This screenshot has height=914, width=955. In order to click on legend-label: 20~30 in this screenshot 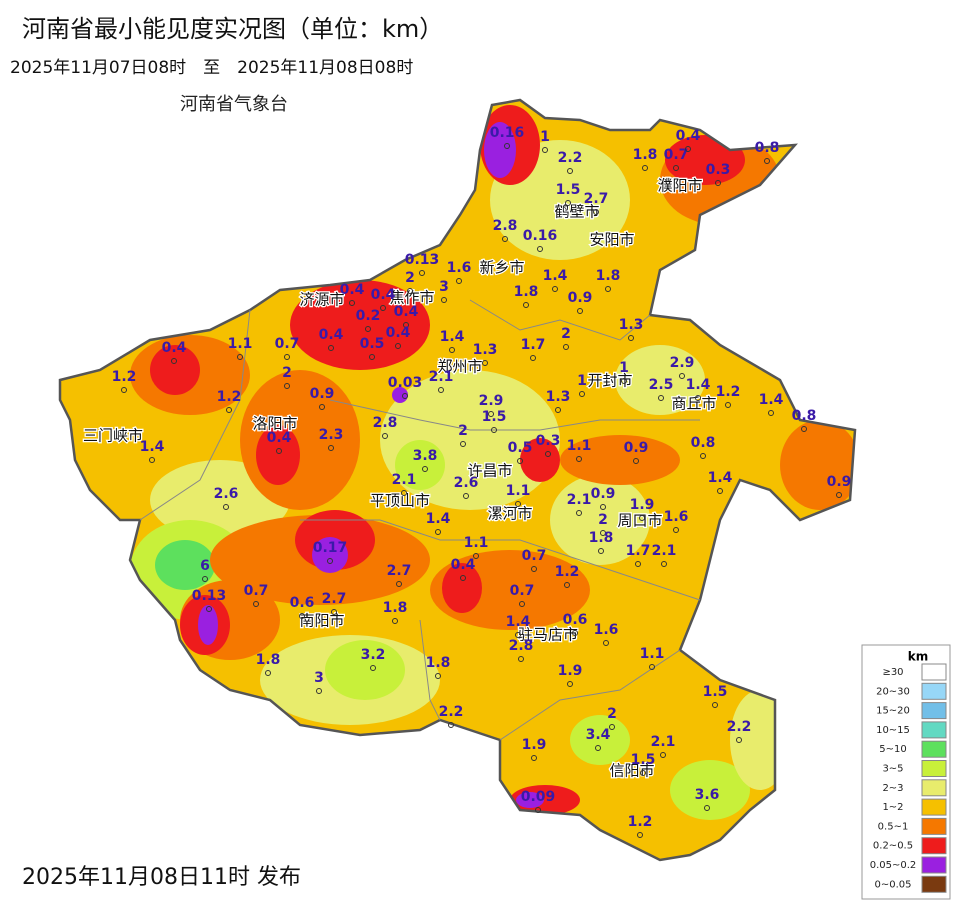, I will do `click(893, 691)`.